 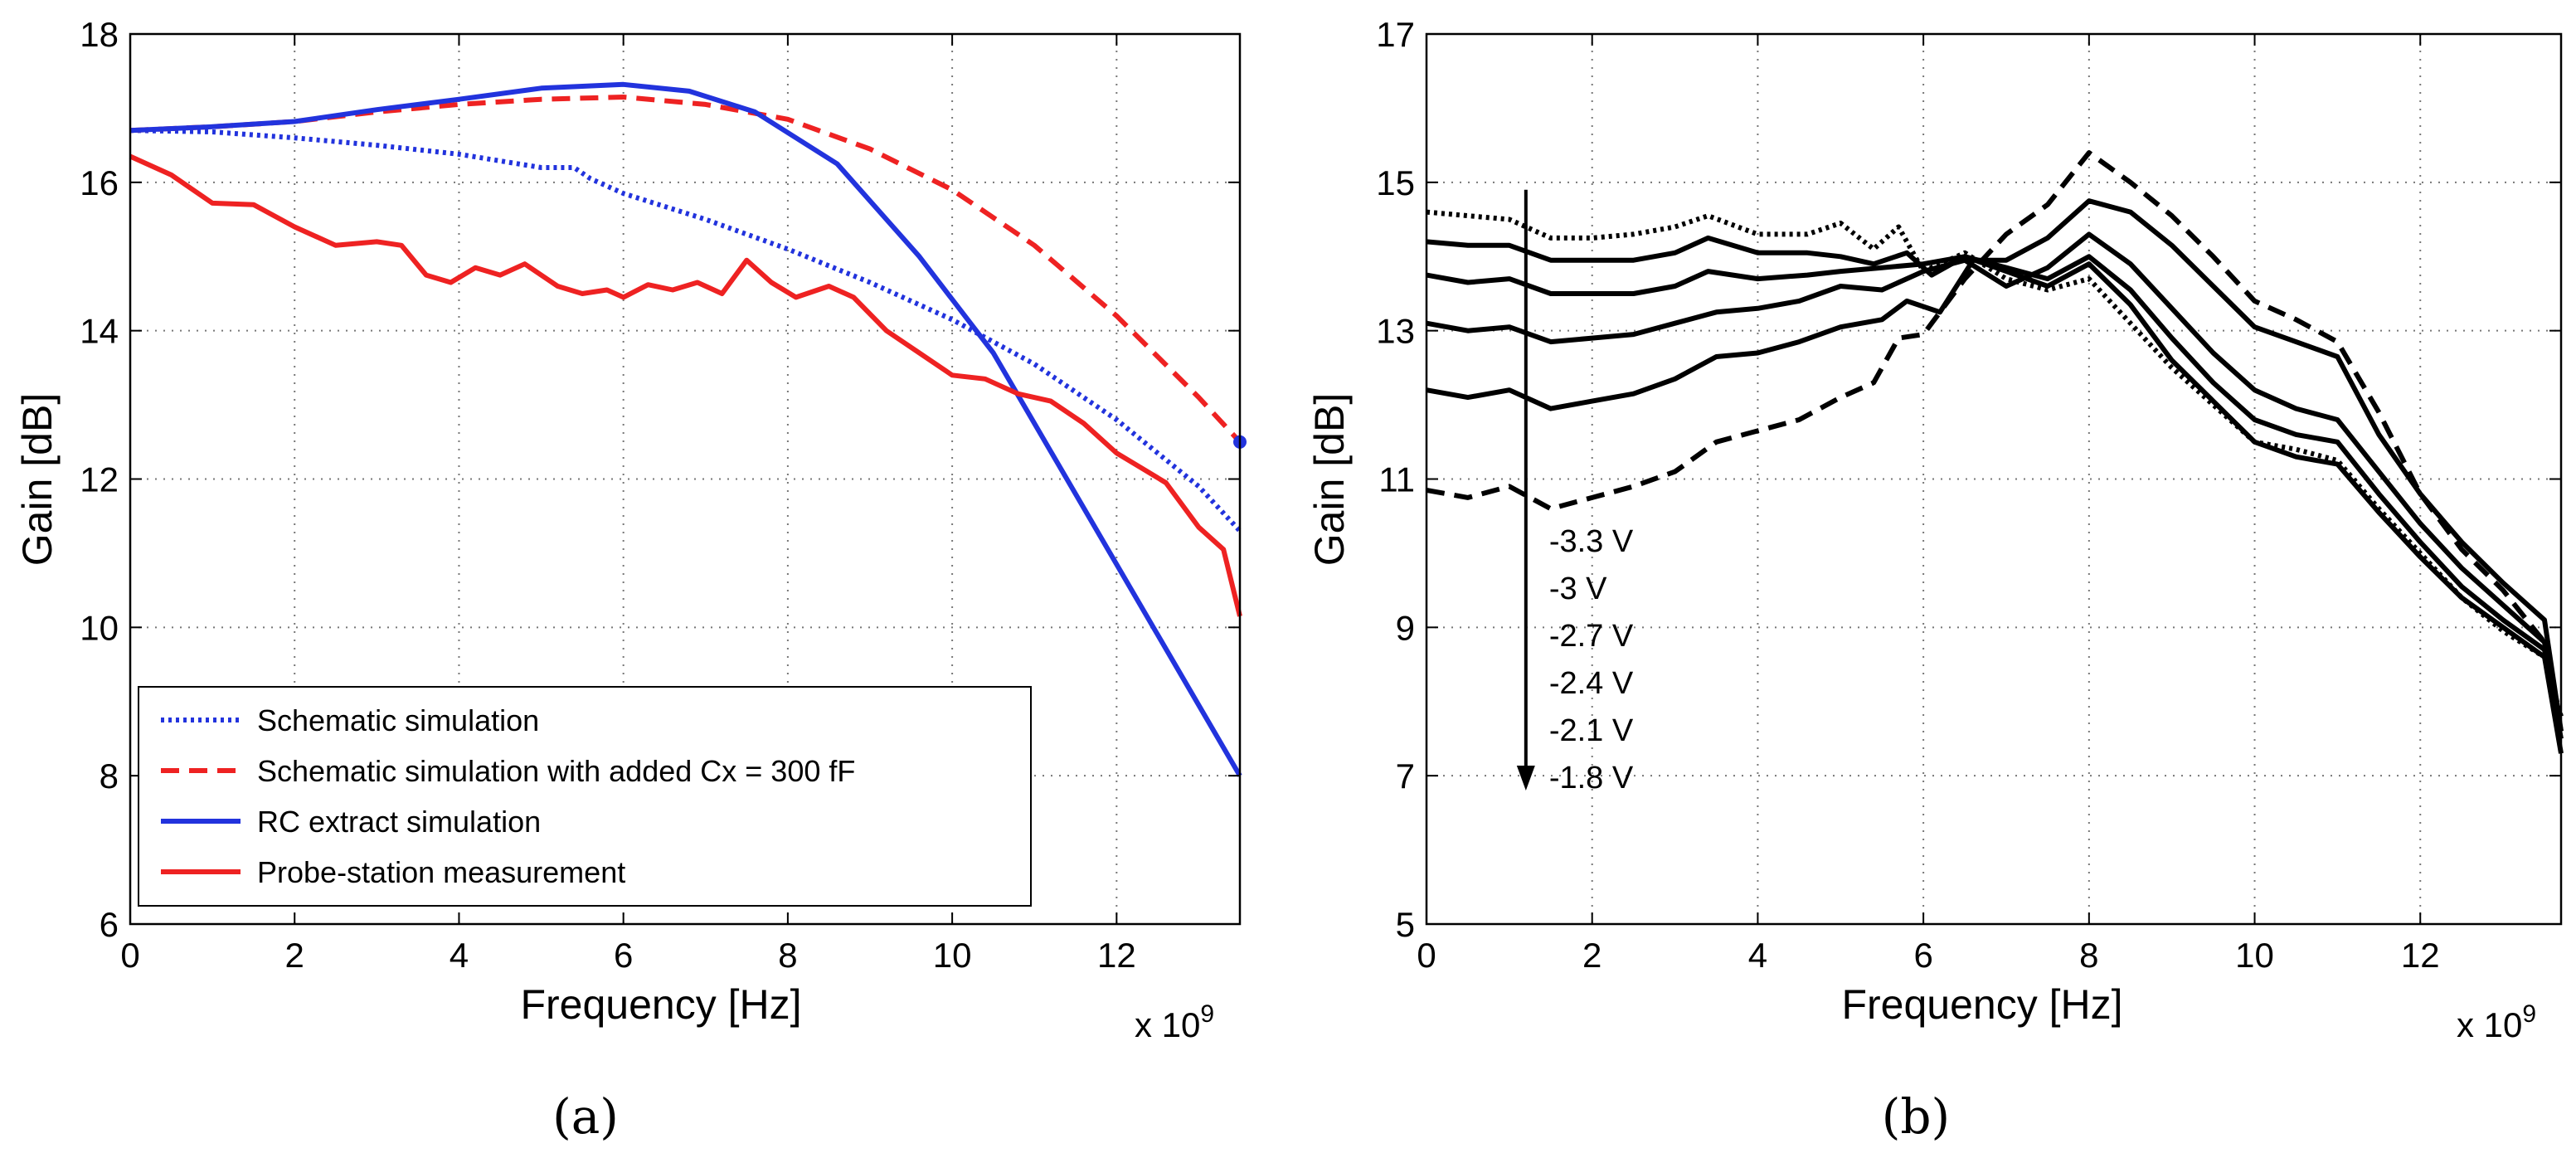 I want to click on b-x-tick-label: 6, so click(x=1923, y=955).